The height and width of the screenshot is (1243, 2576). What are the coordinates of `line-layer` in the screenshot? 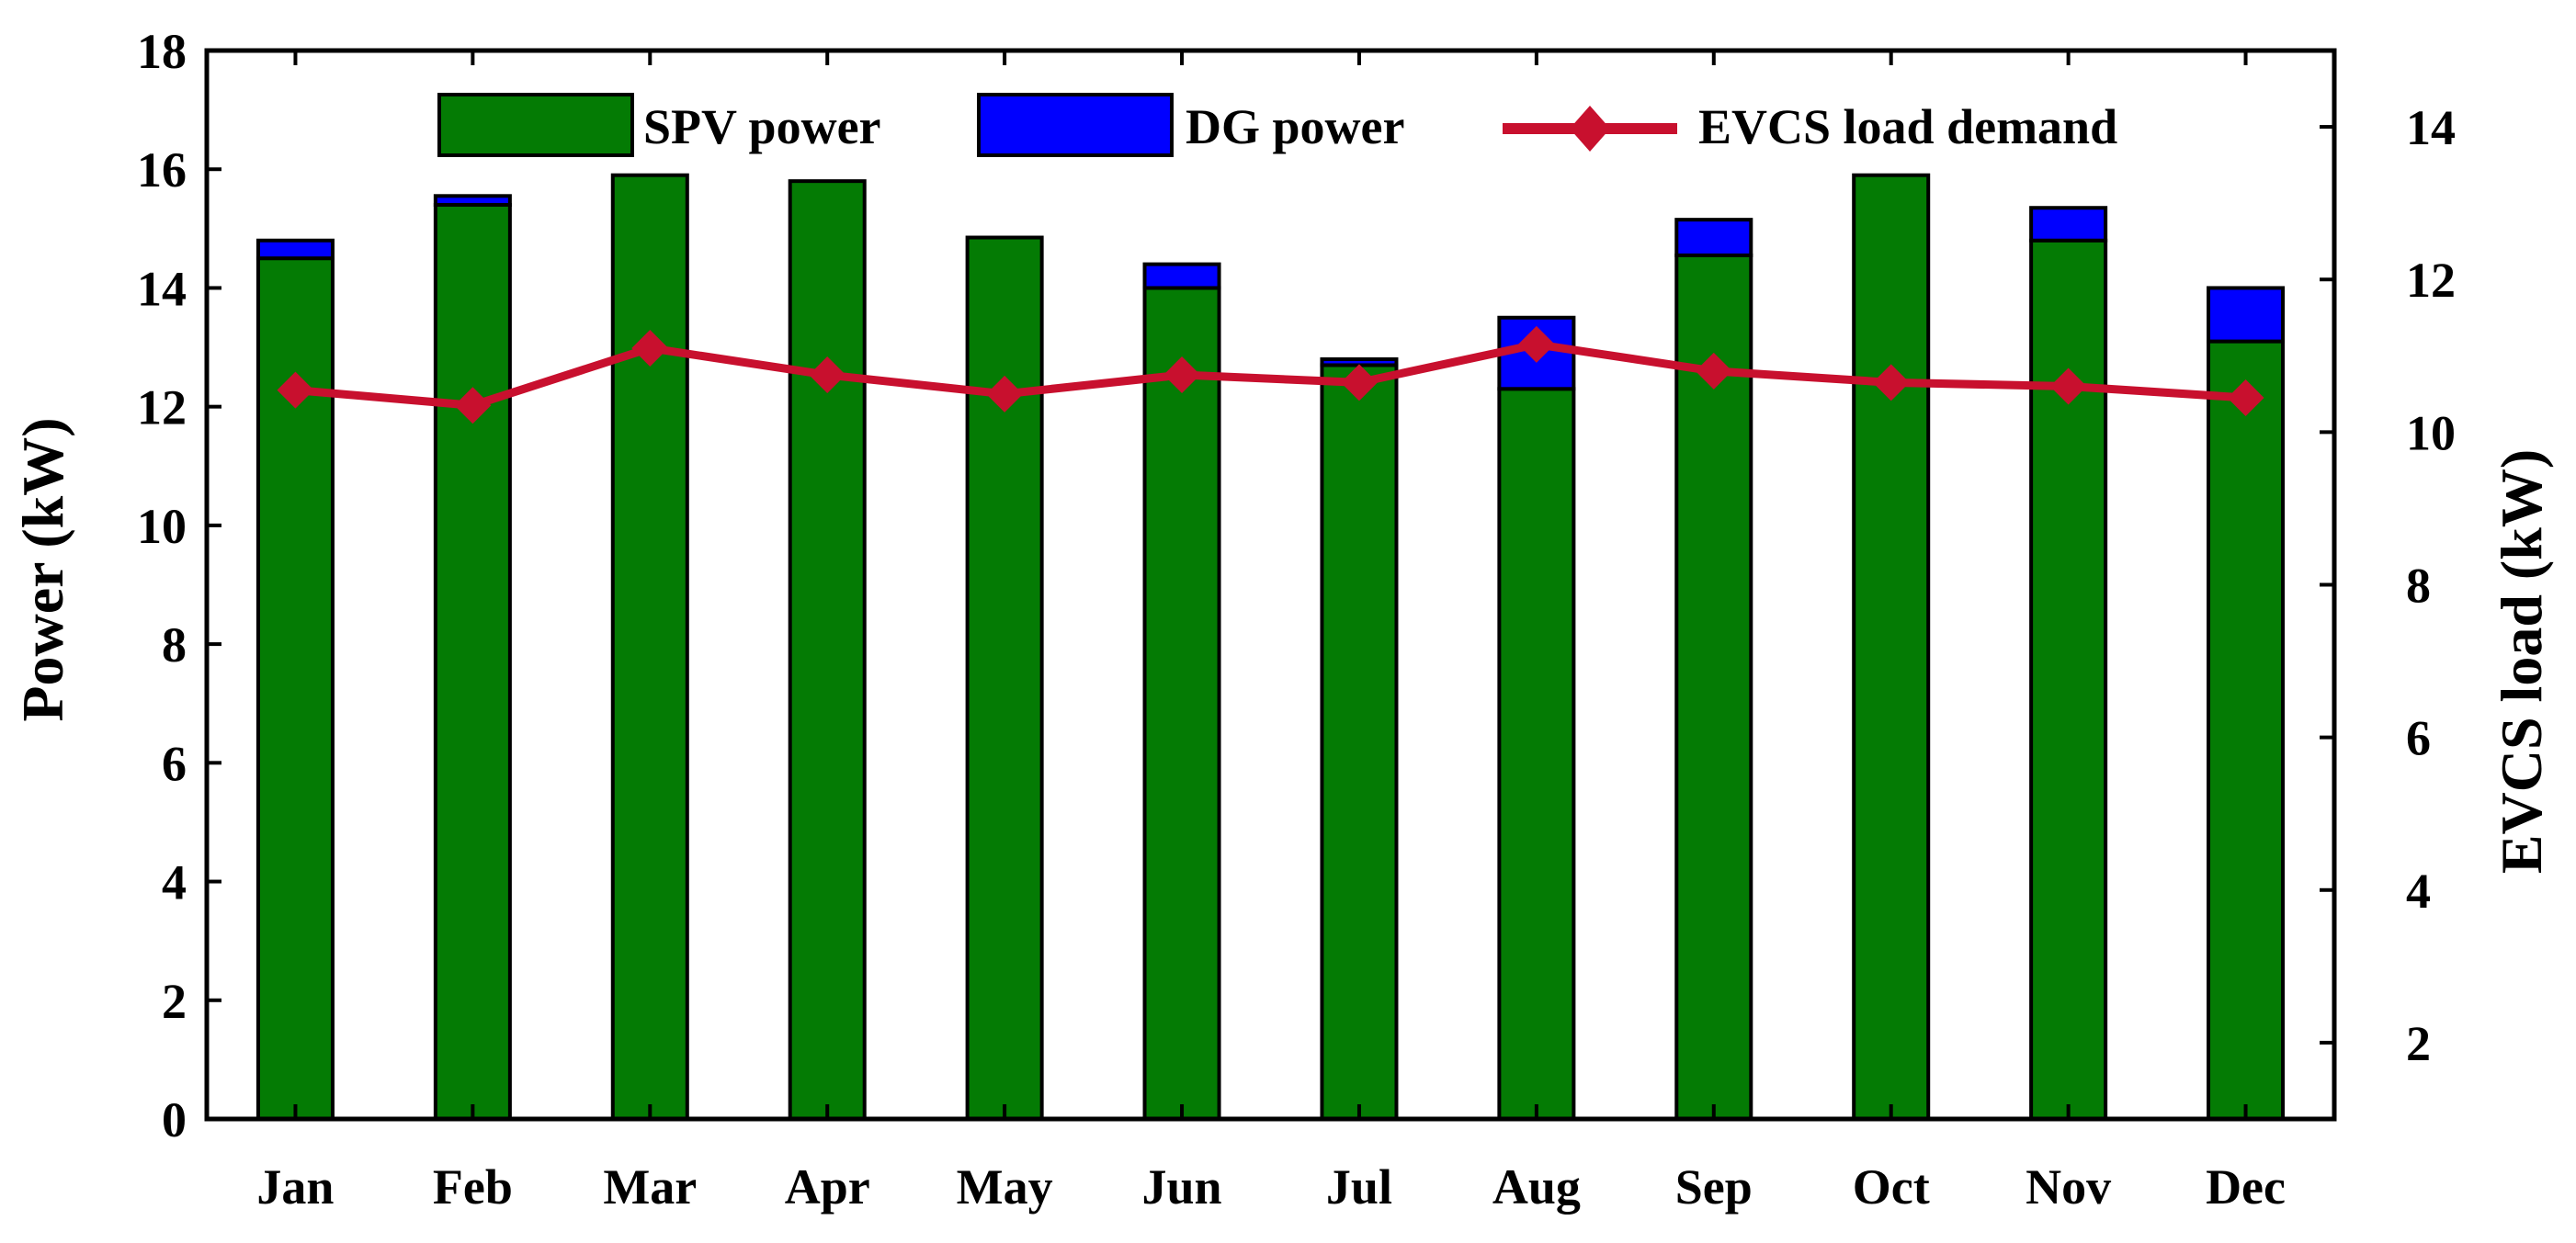 It's located at (1271, 374).